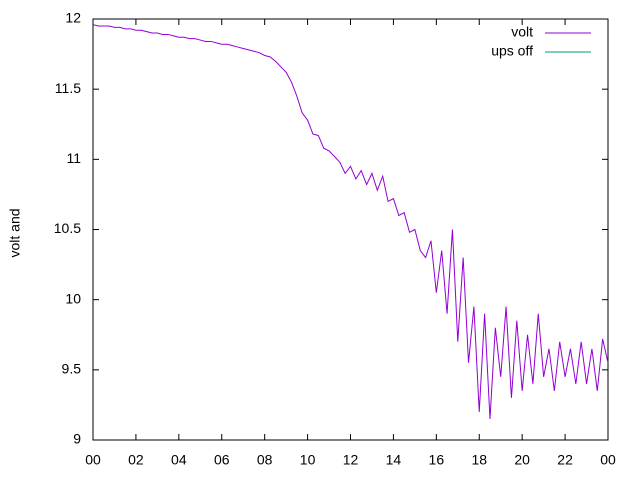  Describe the element at coordinates (179, 460) in the screenshot. I see `x-tick-label: 04` at that location.